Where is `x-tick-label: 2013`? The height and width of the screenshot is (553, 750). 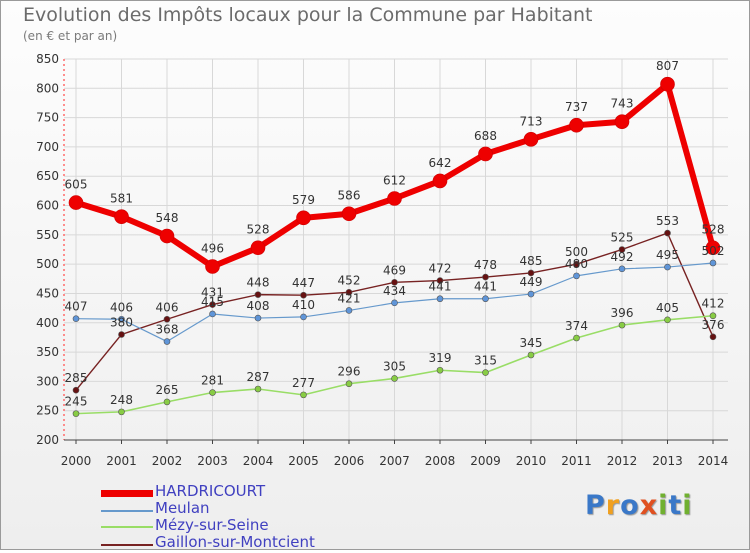 x-tick-label: 2013 is located at coordinates (667, 461).